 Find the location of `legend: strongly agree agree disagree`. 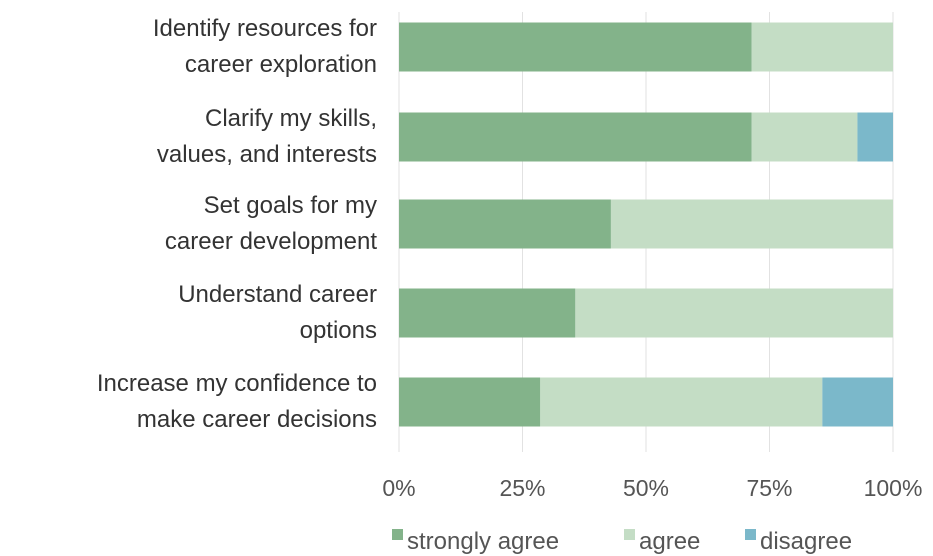

legend: strongly agree agree disagree is located at coordinates (622, 541).